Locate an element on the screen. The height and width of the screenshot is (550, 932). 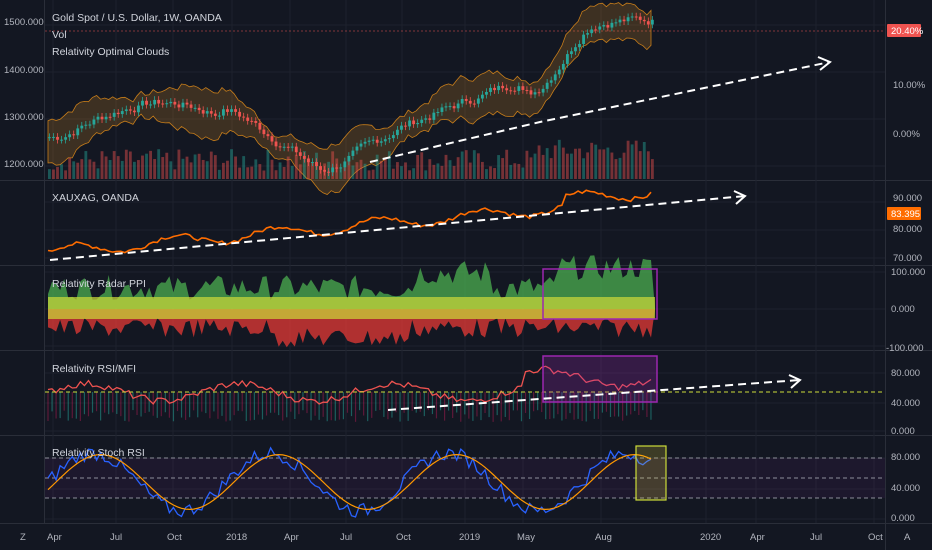
xauxag-price-badge is located at coordinates (904, 213).